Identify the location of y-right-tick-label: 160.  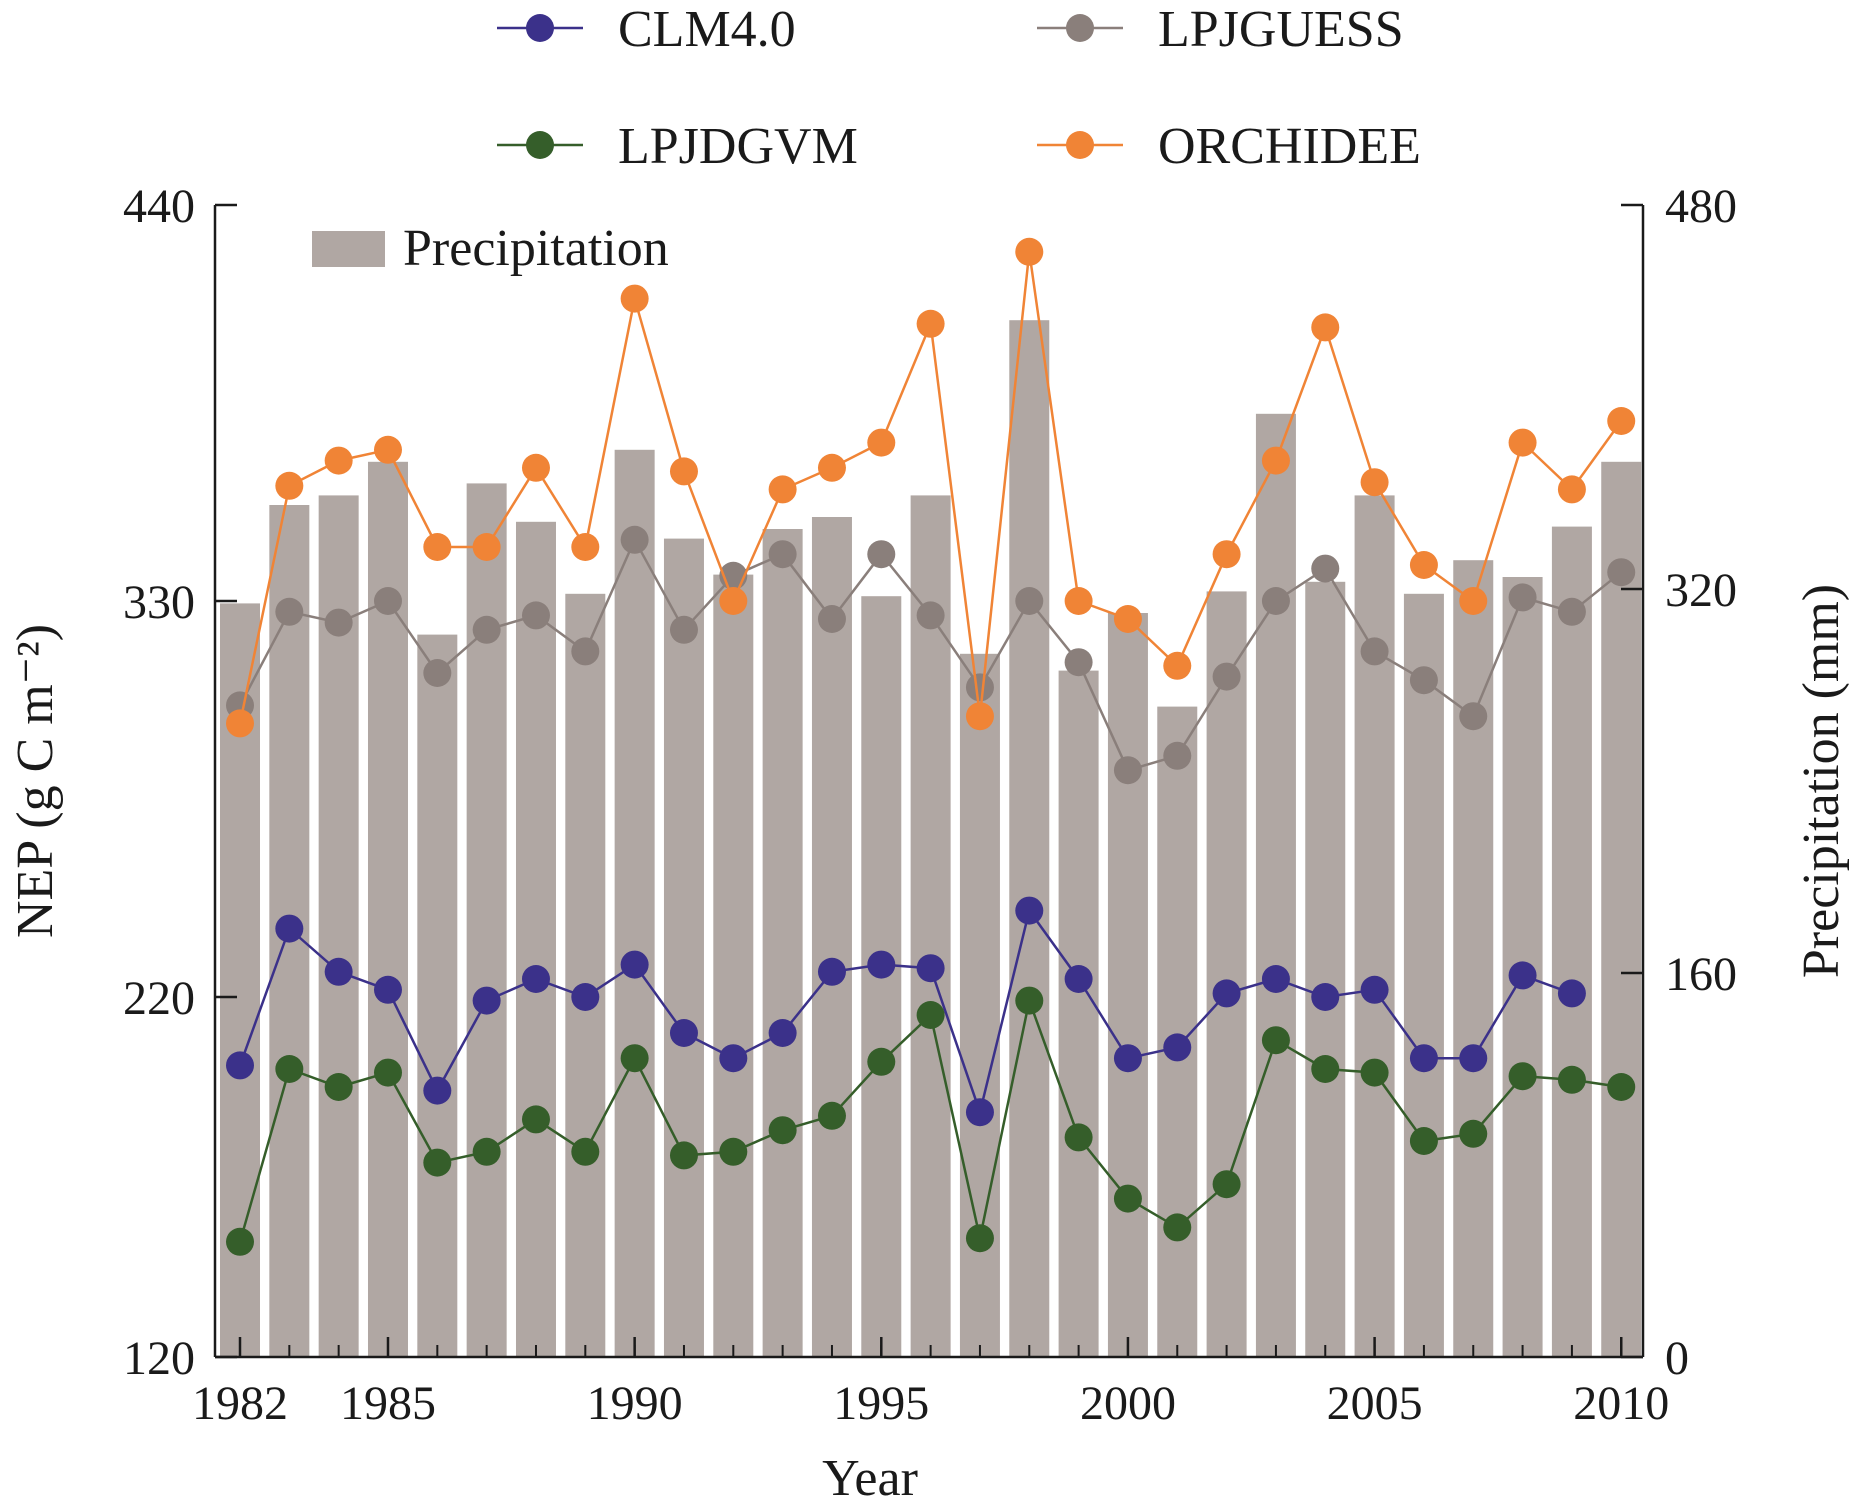
(1701, 974).